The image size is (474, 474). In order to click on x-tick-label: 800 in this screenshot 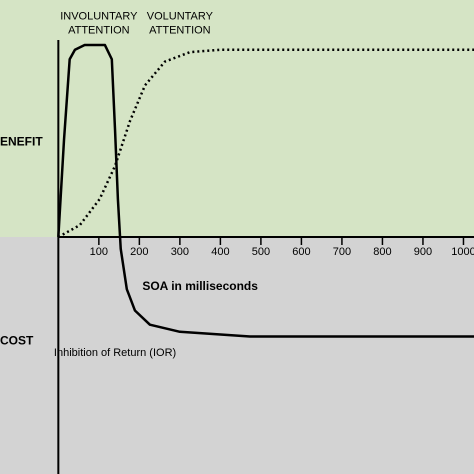, I will do `click(382, 252)`.